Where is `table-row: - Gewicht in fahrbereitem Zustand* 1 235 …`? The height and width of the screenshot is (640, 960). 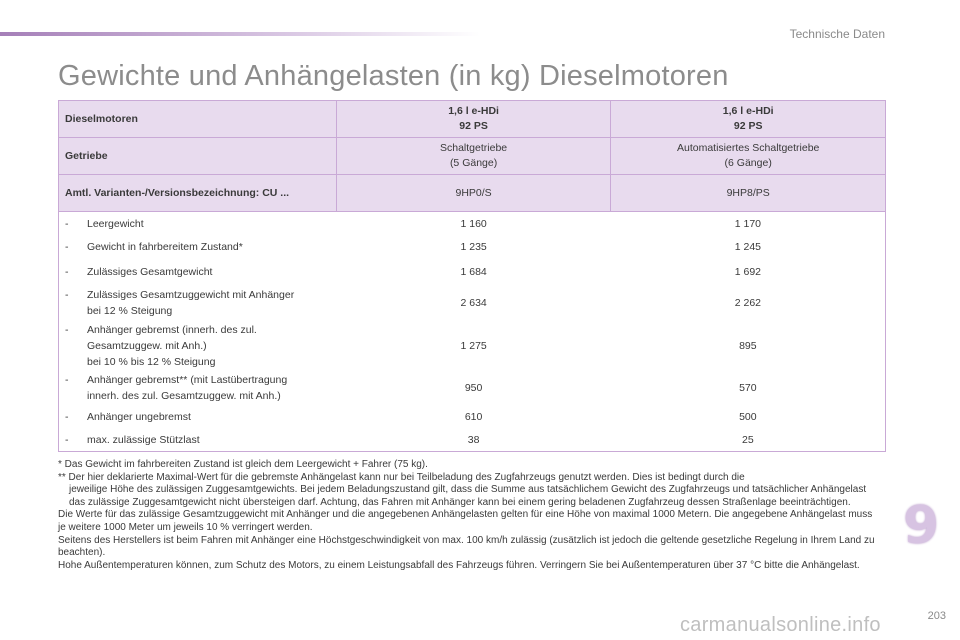
table-row: - Gewicht in fahrbereitem Zustand* 1 235 … is located at coordinates (472, 246).